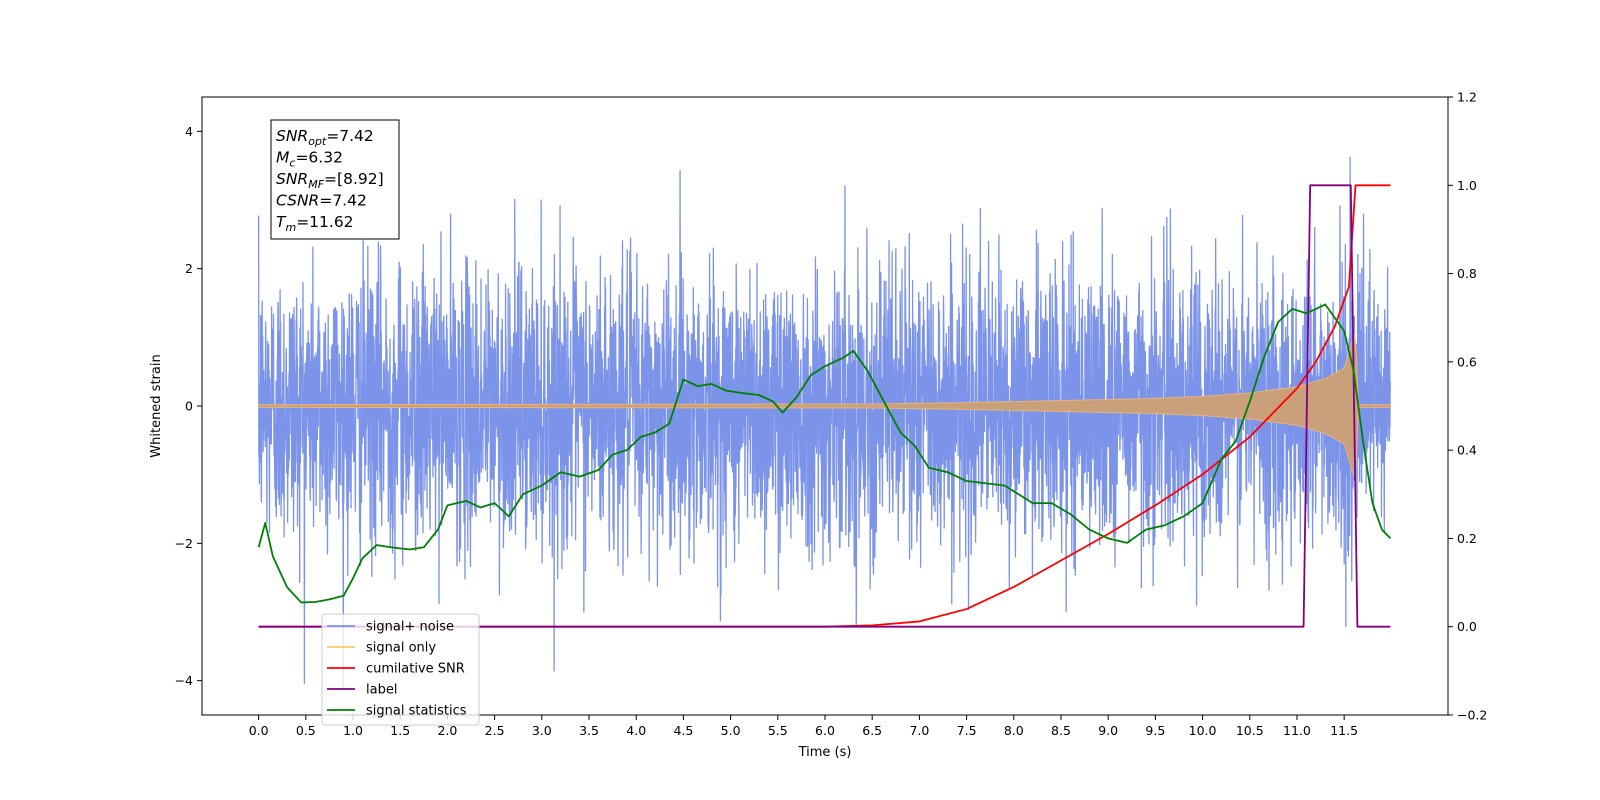 Image resolution: width=1600 pixels, height=800 pixels. I want to click on y2-tick-label: 0.2, so click(1467, 538).